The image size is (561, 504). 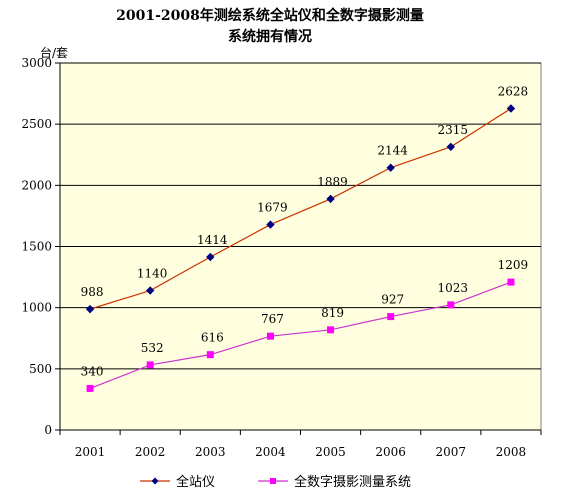 What do you see at coordinates (210, 452) in the screenshot?
I see `x-tick-label: 2003` at bounding box center [210, 452].